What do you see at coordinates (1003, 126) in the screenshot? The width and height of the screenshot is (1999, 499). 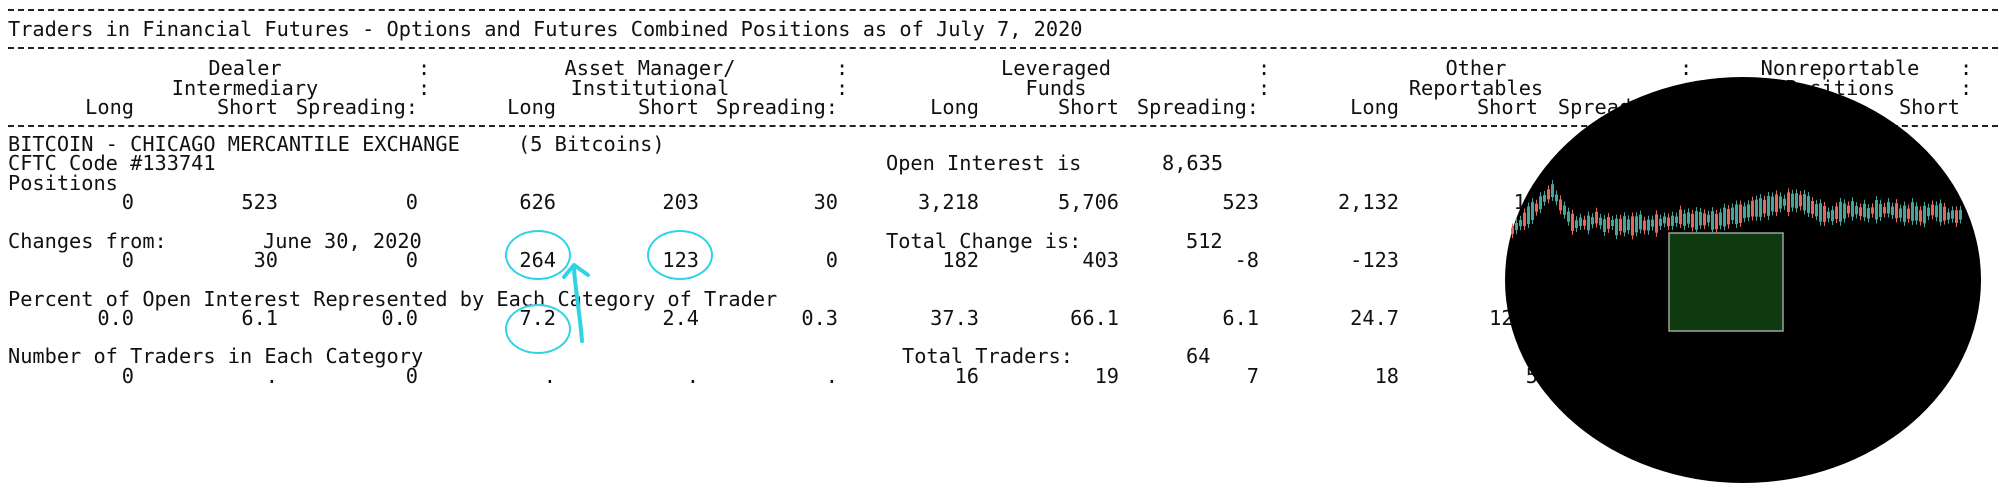 I see `header-bottom-rule` at bounding box center [1003, 126].